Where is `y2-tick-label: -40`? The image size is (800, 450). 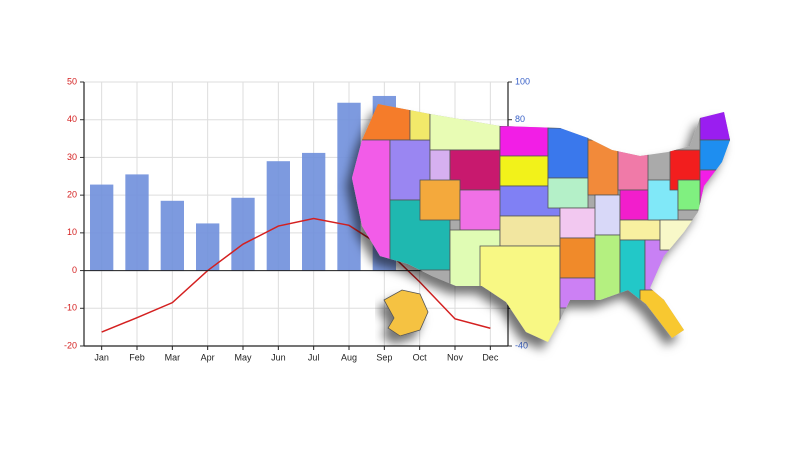
y2-tick-label: -40 is located at coordinates (521, 345).